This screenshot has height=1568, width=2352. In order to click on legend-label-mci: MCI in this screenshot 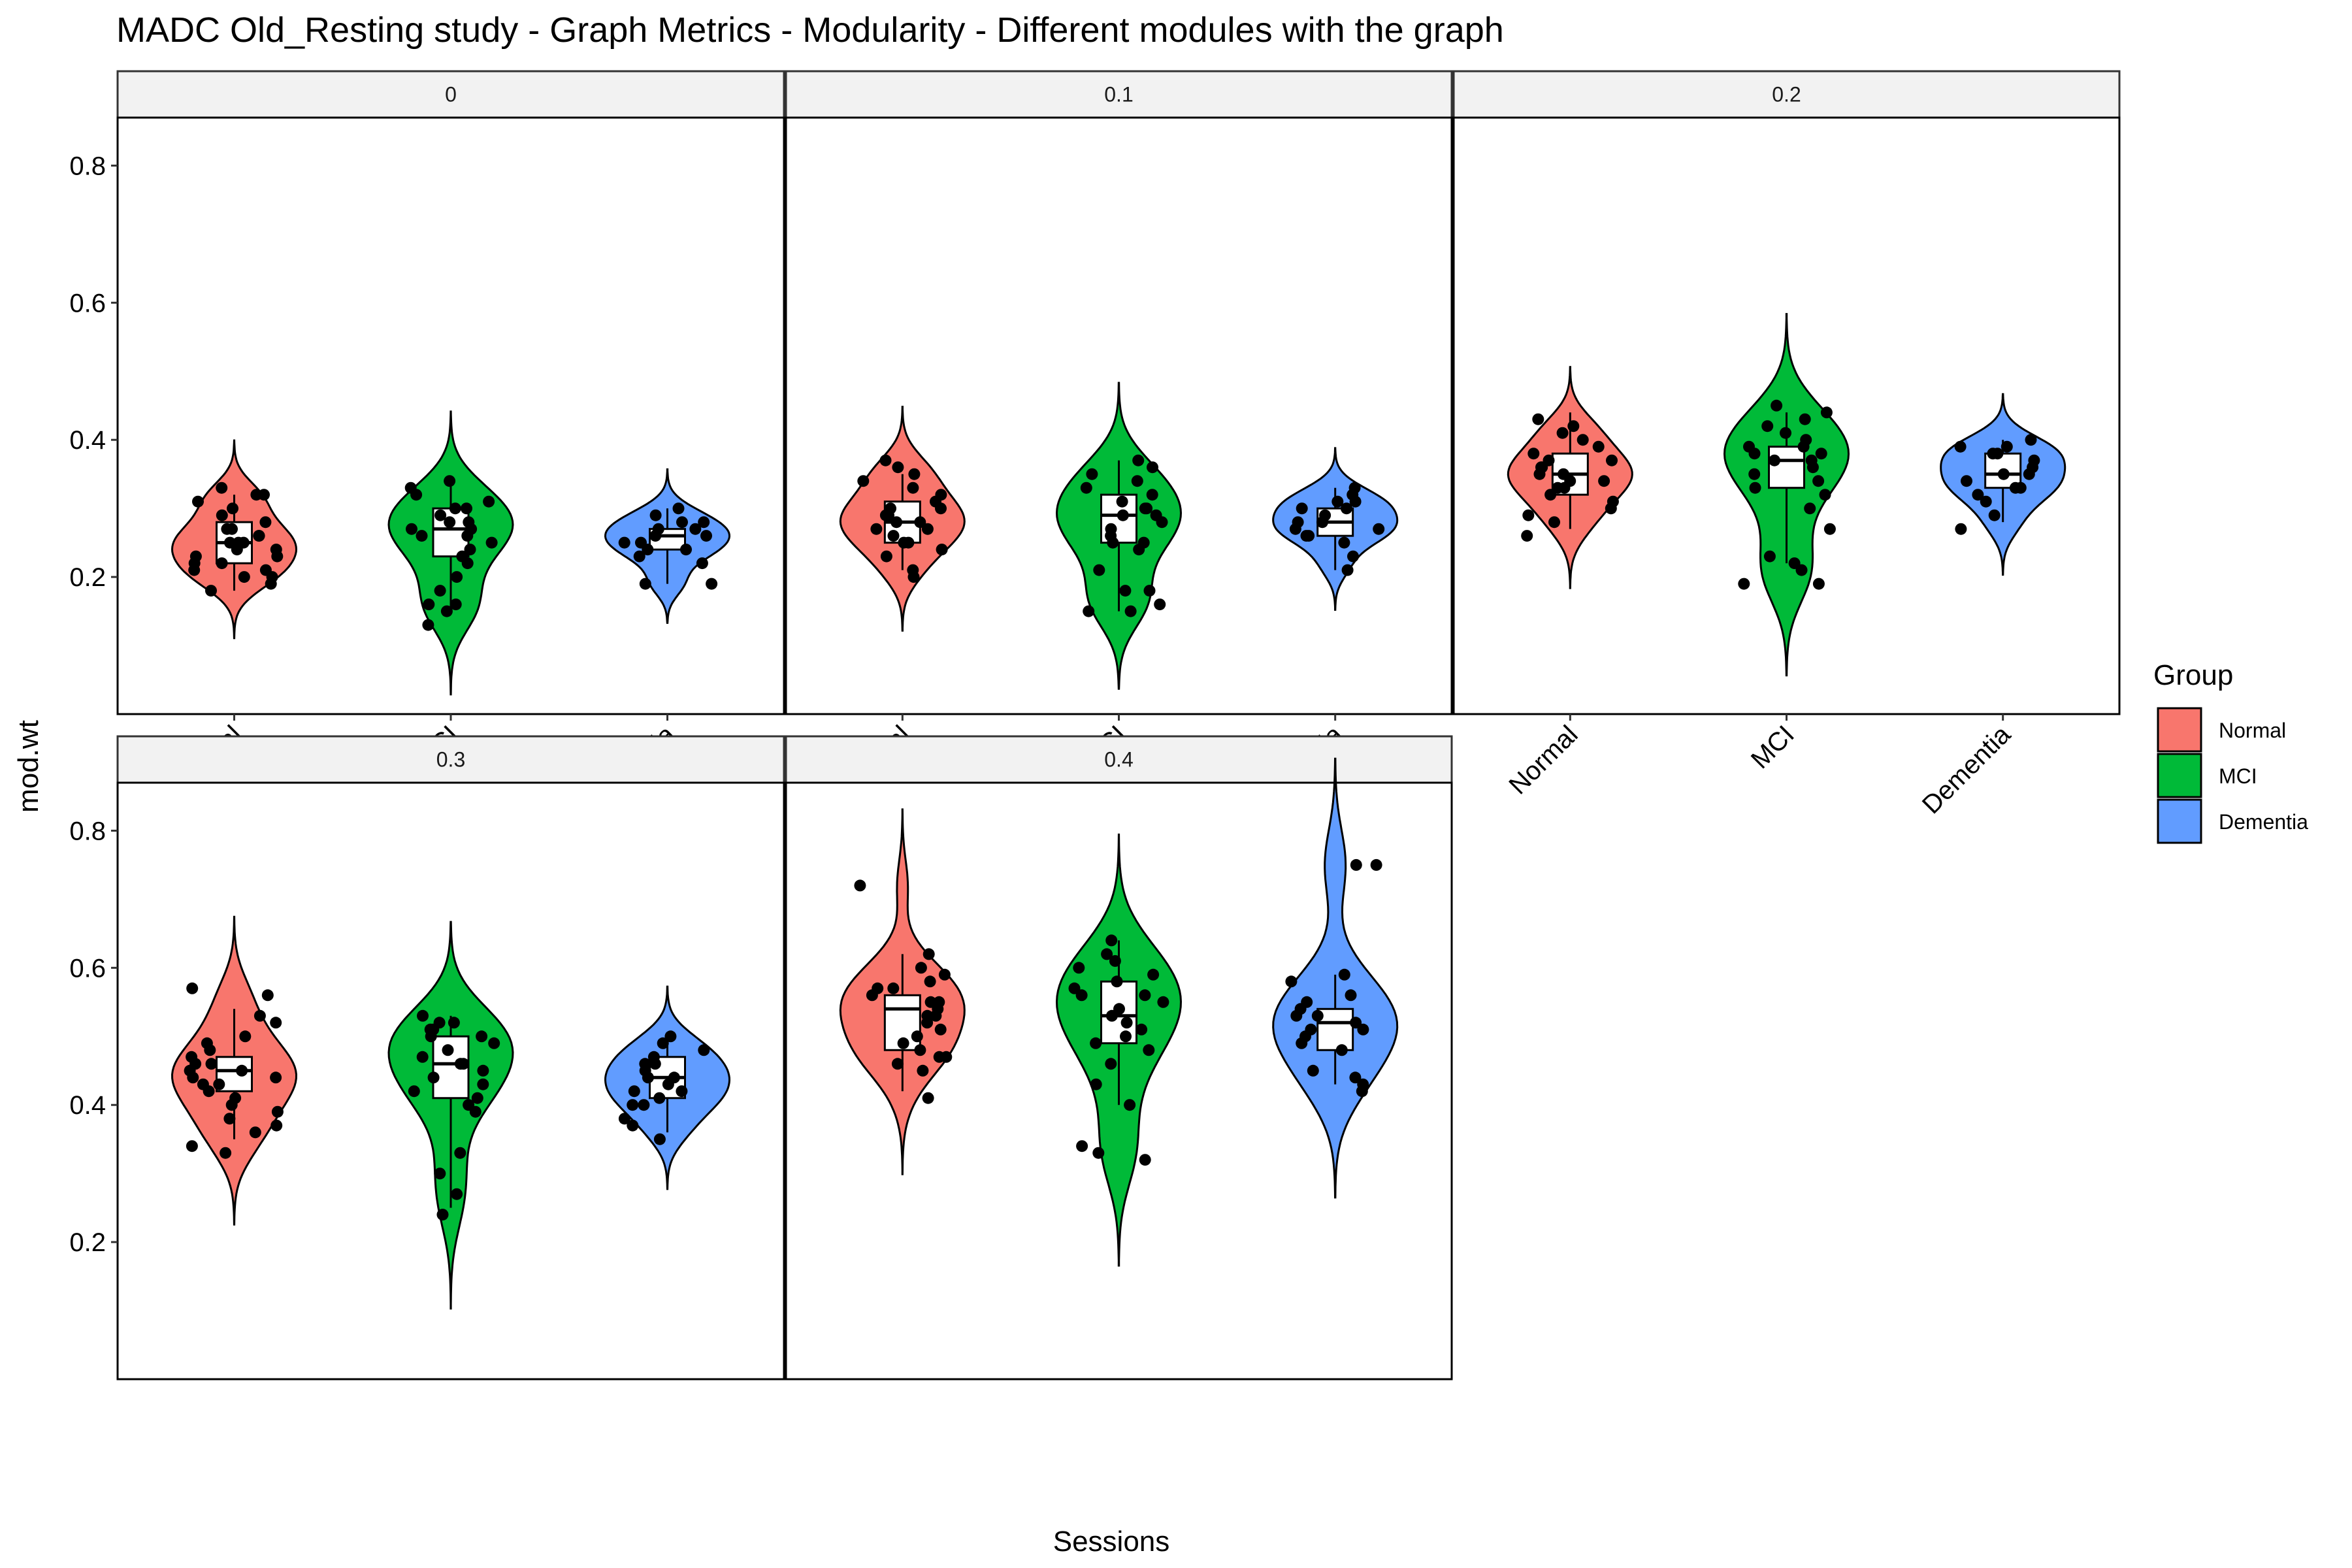, I will do `click(2238, 776)`.